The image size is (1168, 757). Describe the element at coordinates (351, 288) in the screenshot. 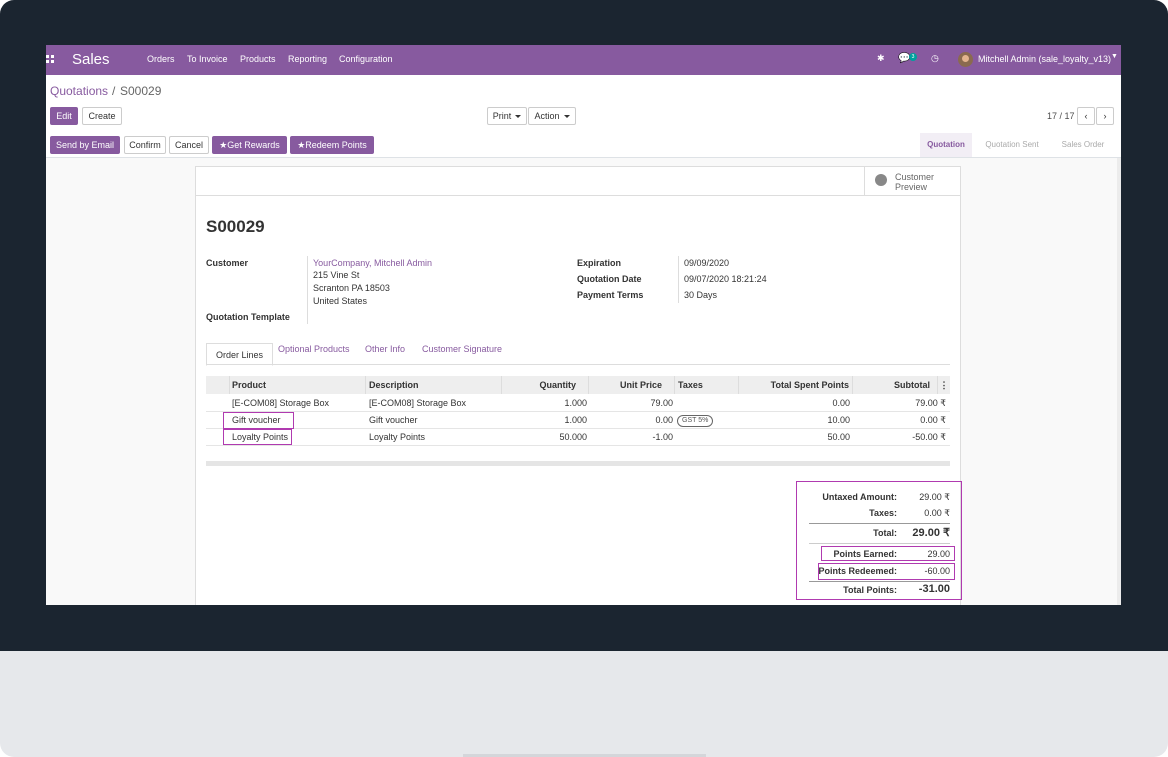

I see `address-line-2: Scranton PA 18503` at that location.